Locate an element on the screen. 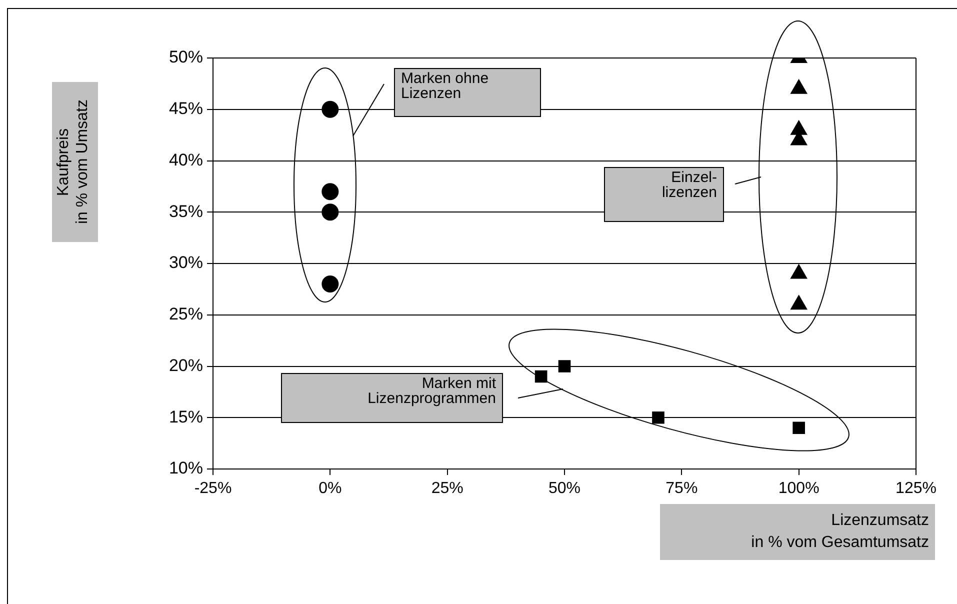  callout-box: Marken ohne Lizenzen is located at coordinates (467, 92).